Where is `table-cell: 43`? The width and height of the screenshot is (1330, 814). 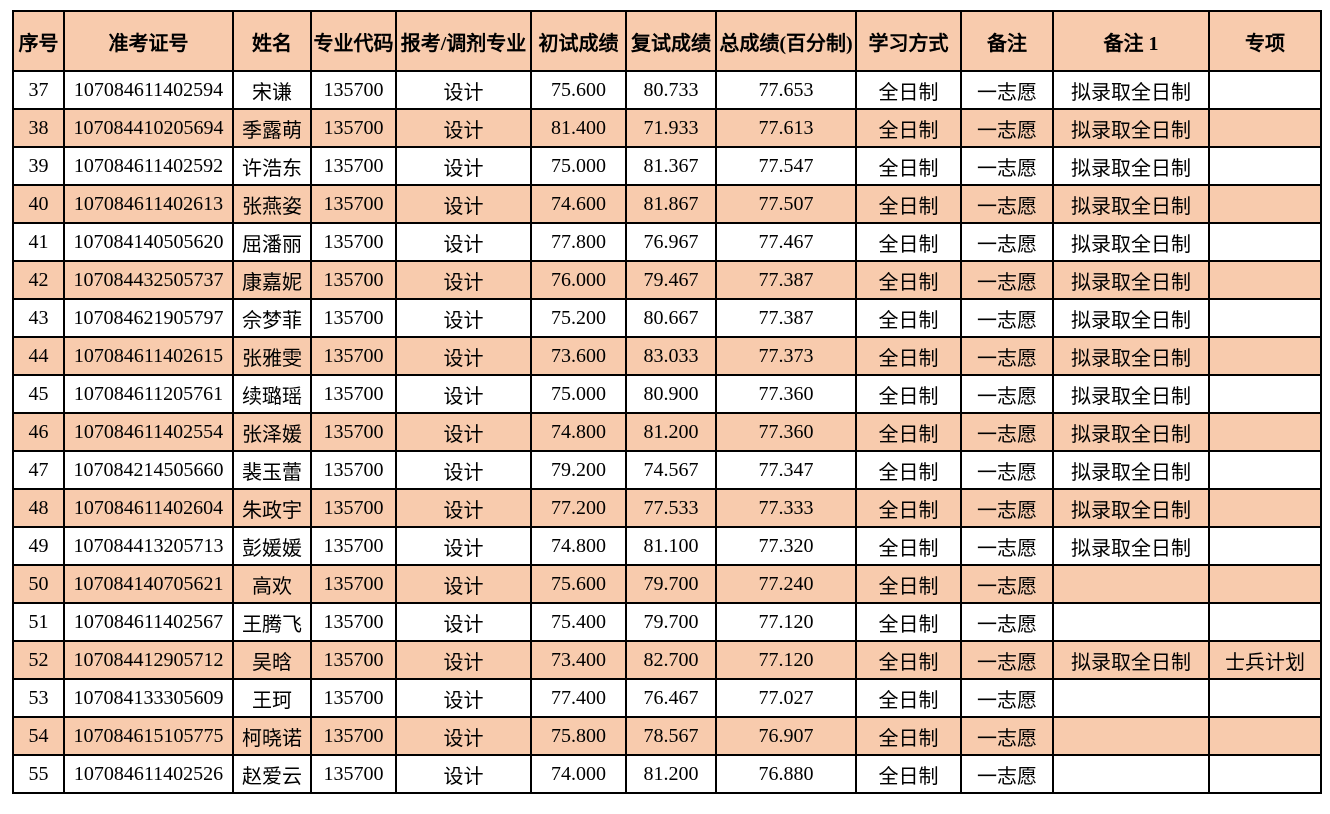
table-cell: 43 is located at coordinates (38, 318).